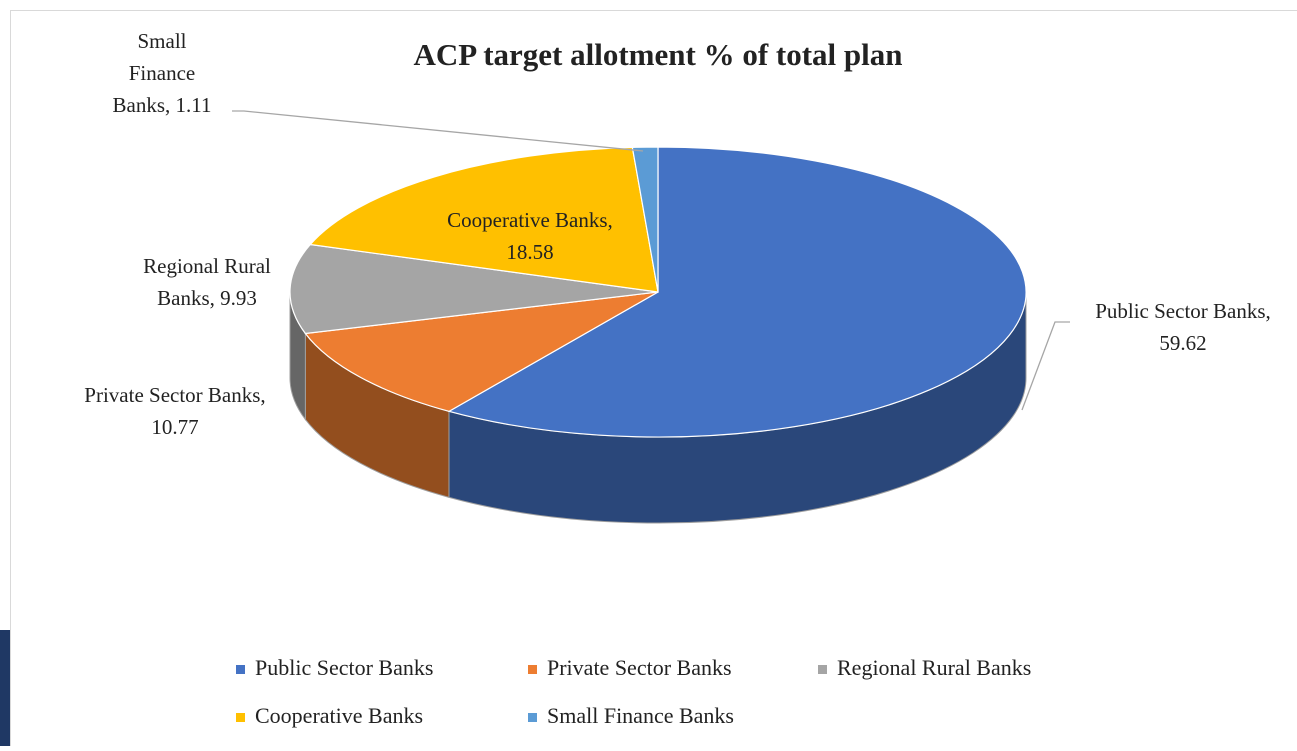  Describe the element at coordinates (207, 298) in the screenshot. I see `data-label-line: Banks, 9.93` at that location.